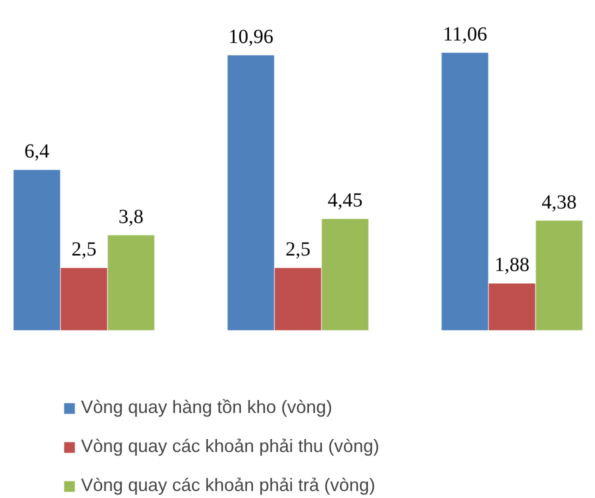 The height and width of the screenshot is (498, 595). Describe the element at coordinates (465, 35) in the screenshot. I see `data-label: 11,06` at that location.